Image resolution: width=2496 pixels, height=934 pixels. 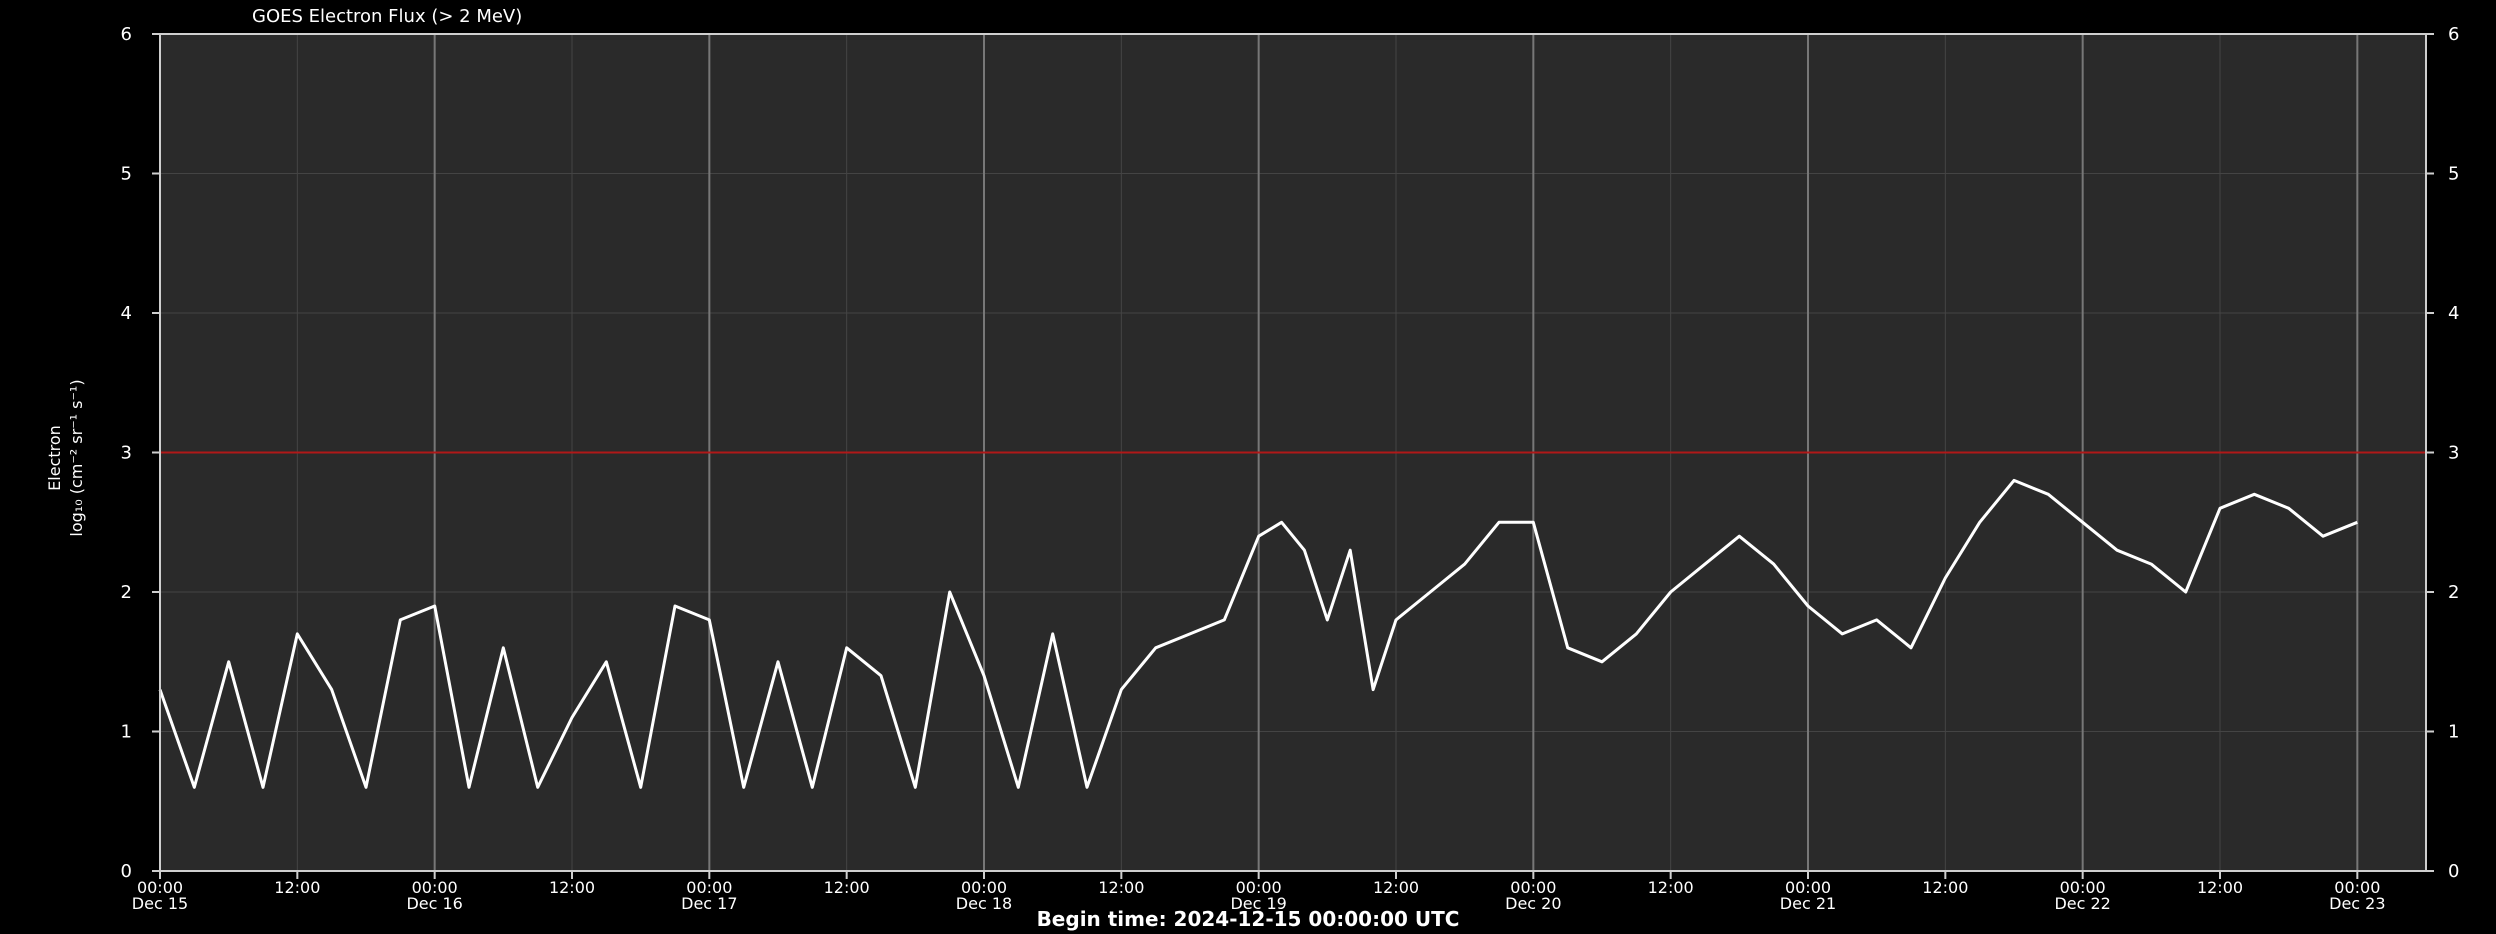 I want to click on y-tick-label-right: 3, so click(x=2453, y=453).